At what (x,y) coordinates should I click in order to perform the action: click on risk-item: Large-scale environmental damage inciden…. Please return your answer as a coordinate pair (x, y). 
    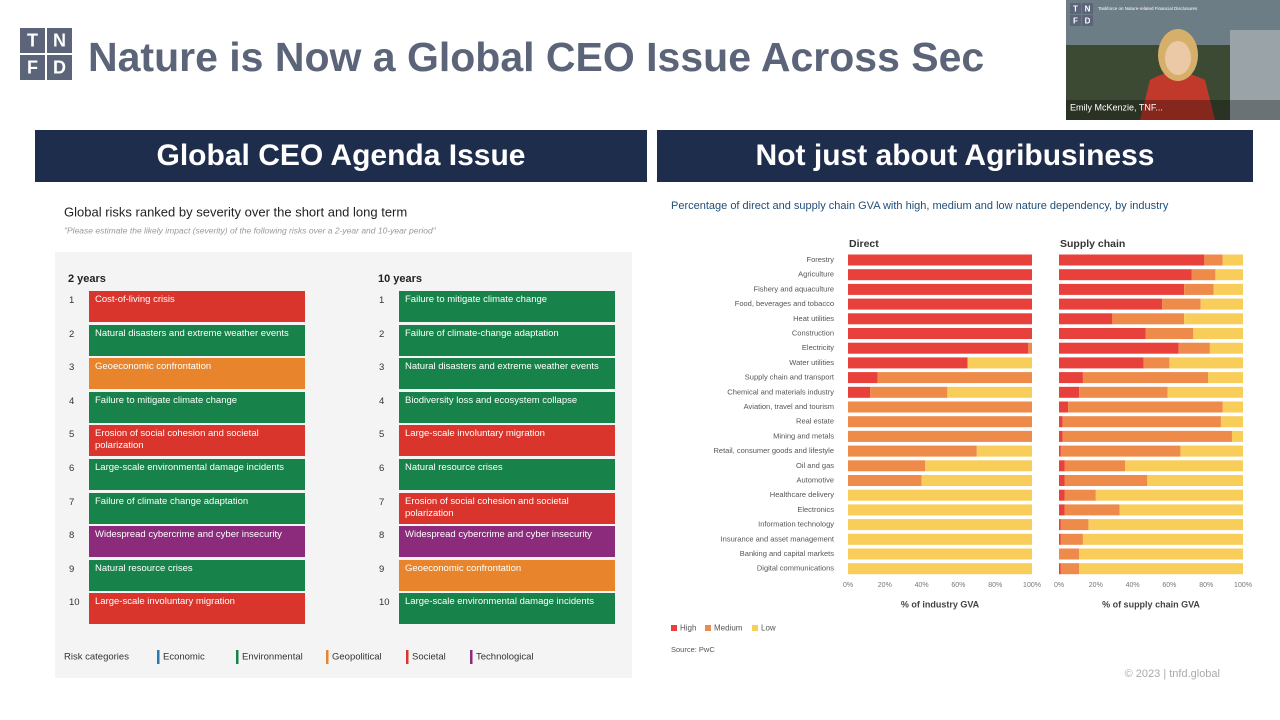
    Looking at the image, I should click on (197, 474).